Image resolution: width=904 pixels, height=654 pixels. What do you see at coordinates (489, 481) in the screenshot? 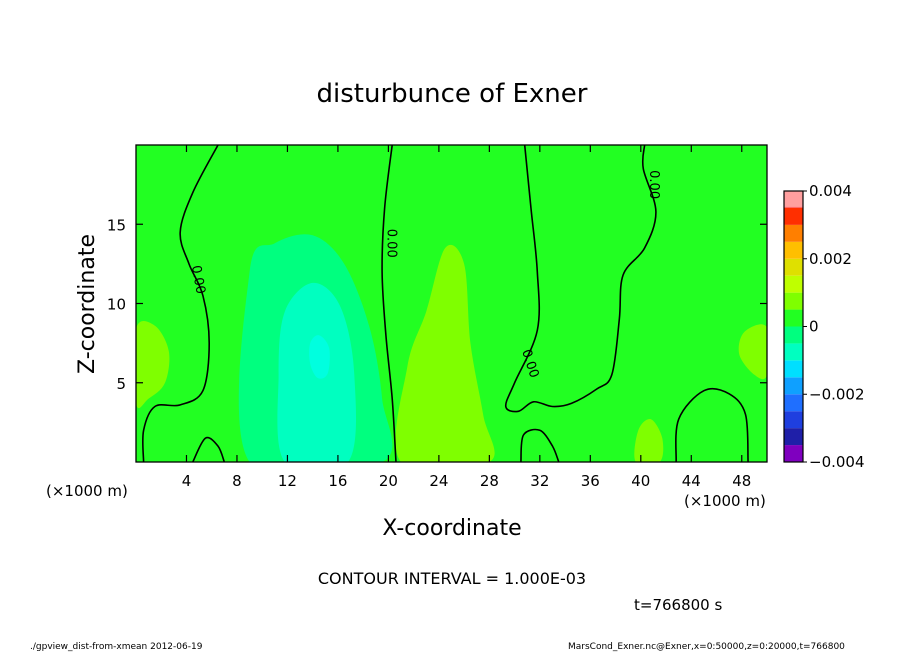
I see `x-tick-label: 28` at bounding box center [489, 481].